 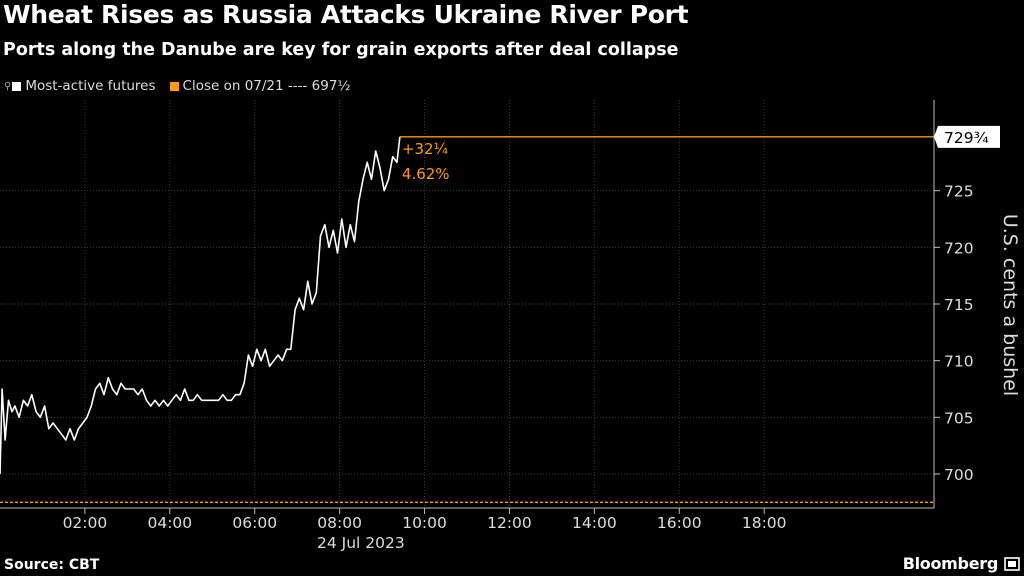 I want to click on legend-swatch-close, so click(x=174, y=86).